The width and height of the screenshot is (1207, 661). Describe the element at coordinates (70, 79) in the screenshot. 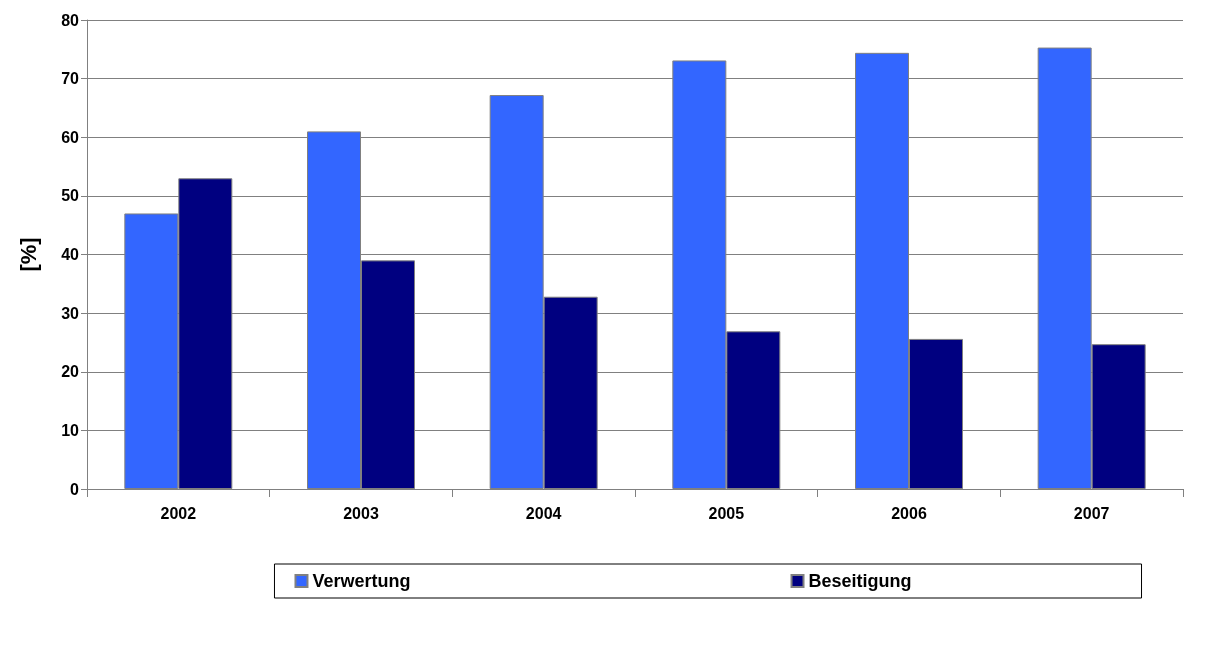

I see `y-tick-label: 70` at that location.